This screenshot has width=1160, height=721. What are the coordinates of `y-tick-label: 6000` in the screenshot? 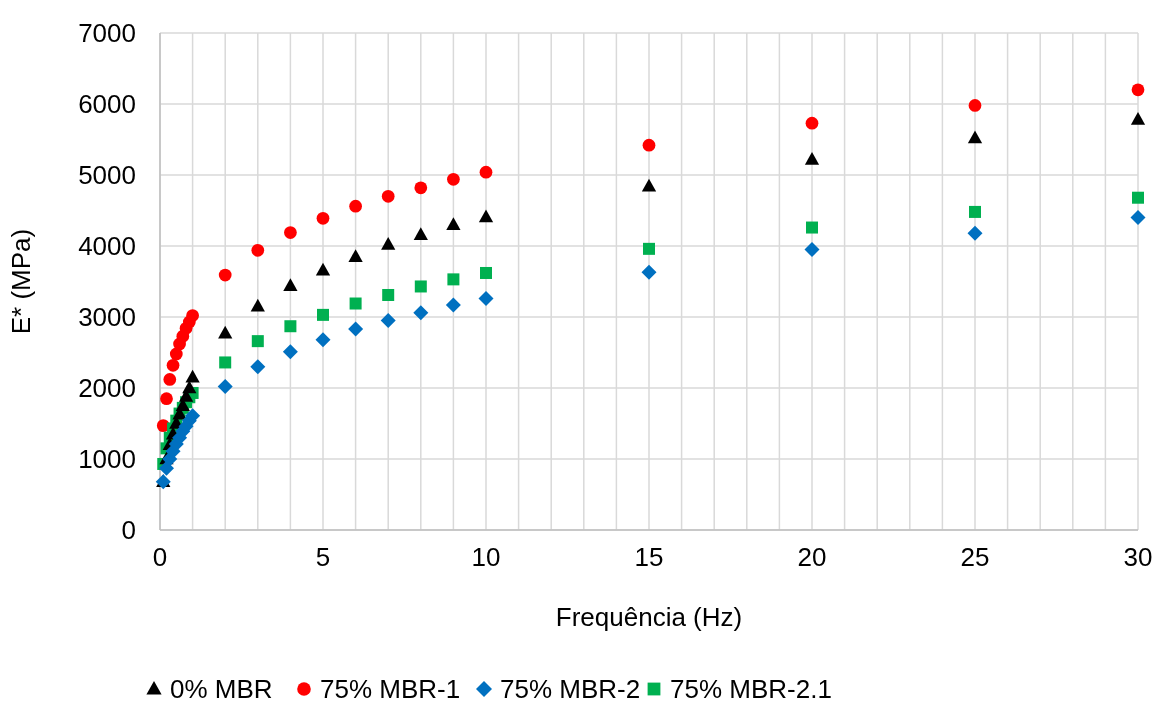 It's located at (107, 104).